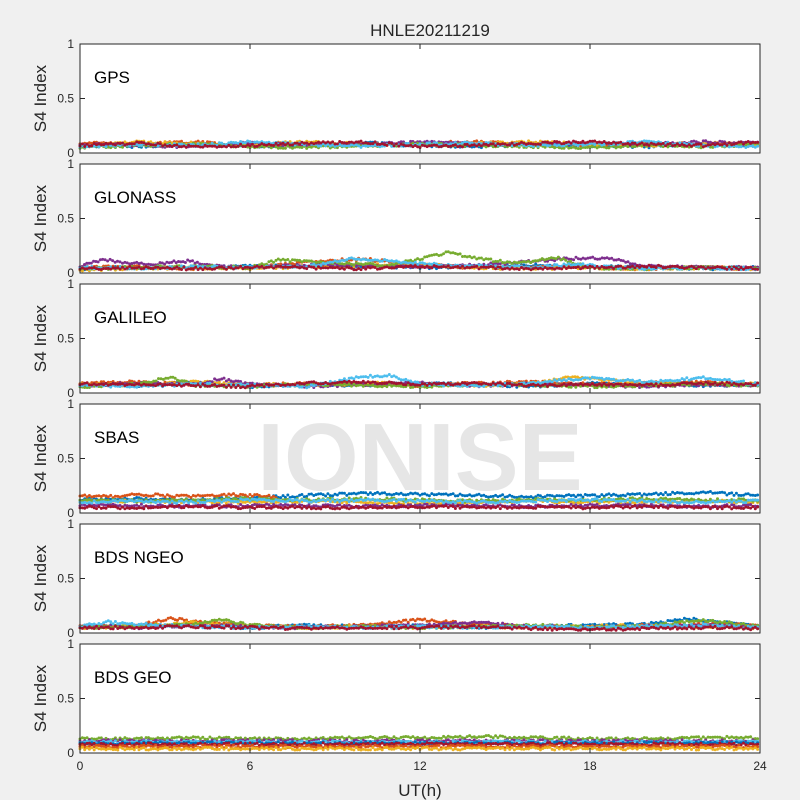 The image size is (800, 800). What do you see at coordinates (419, 144) in the screenshot?
I see `data-points` at bounding box center [419, 144].